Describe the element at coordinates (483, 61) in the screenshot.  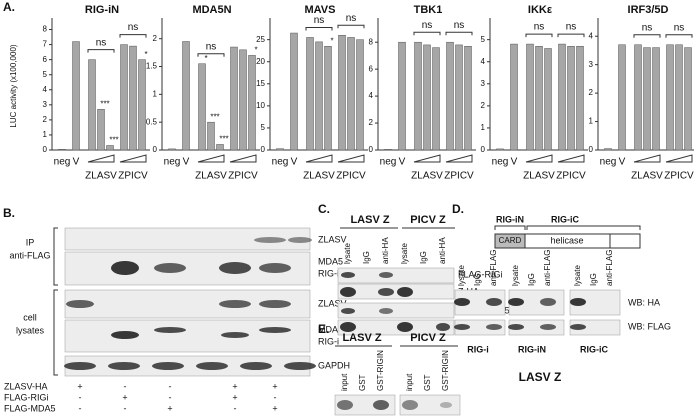
I see `y-tick-label: 4` at that location.